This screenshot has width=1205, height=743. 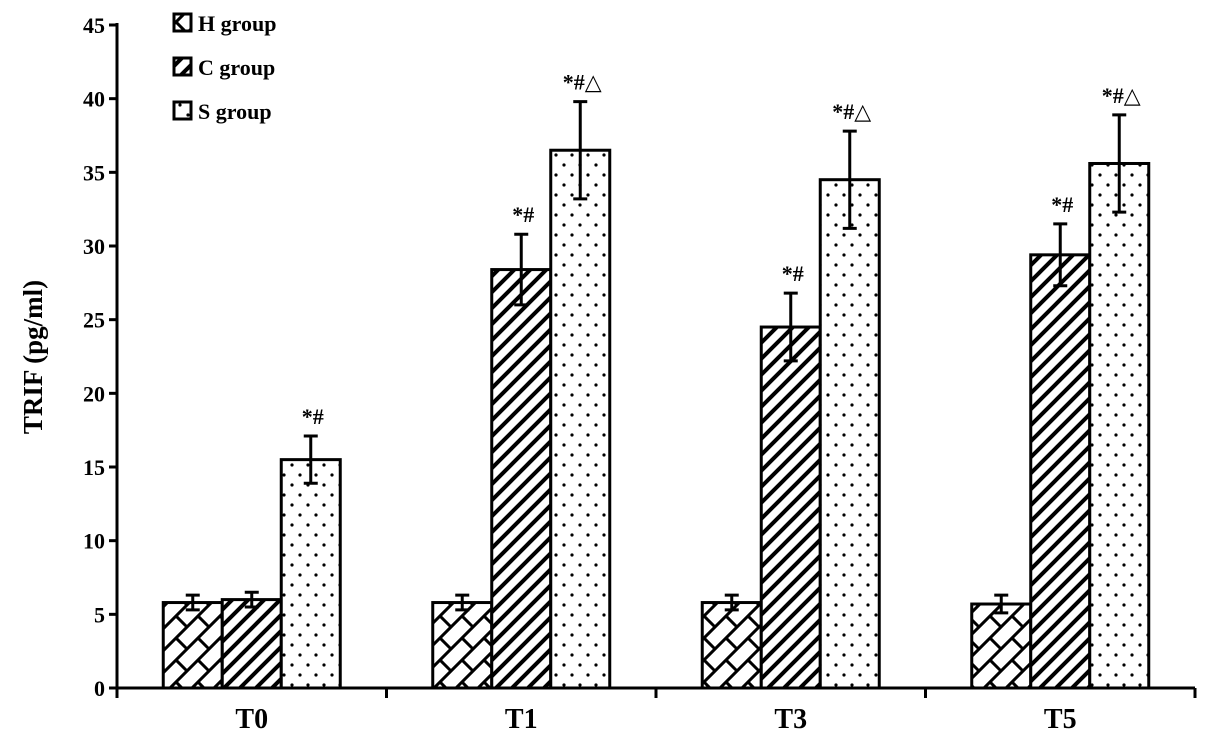 What do you see at coordinates (94, 25) in the screenshot?
I see `y-tick-label: 45` at bounding box center [94, 25].